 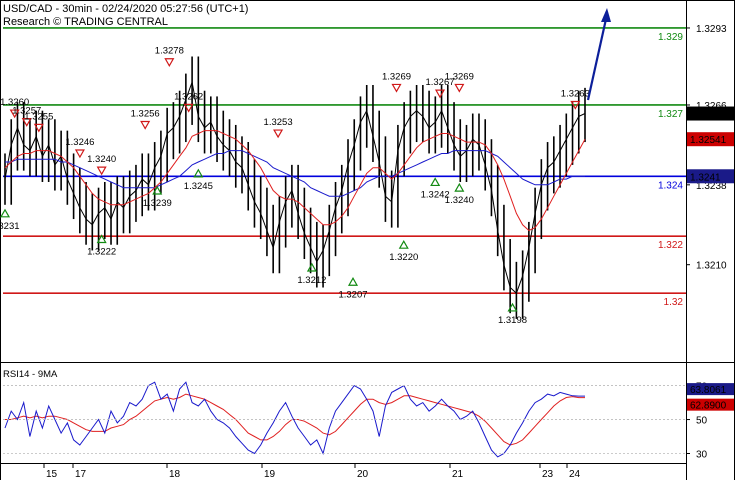 I want to click on rsi-tag-rsi_ma, so click(x=710, y=404).